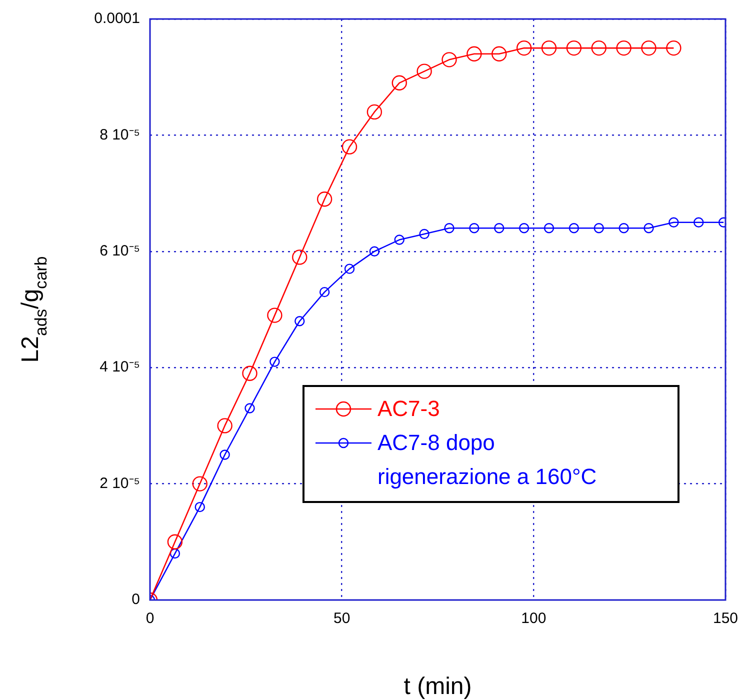 The image size is (748, 700). What do you see at coordinates (438, 686) in the screenshot?
I see `x-axis-title: t (min)` at bounding box center [438, 686].